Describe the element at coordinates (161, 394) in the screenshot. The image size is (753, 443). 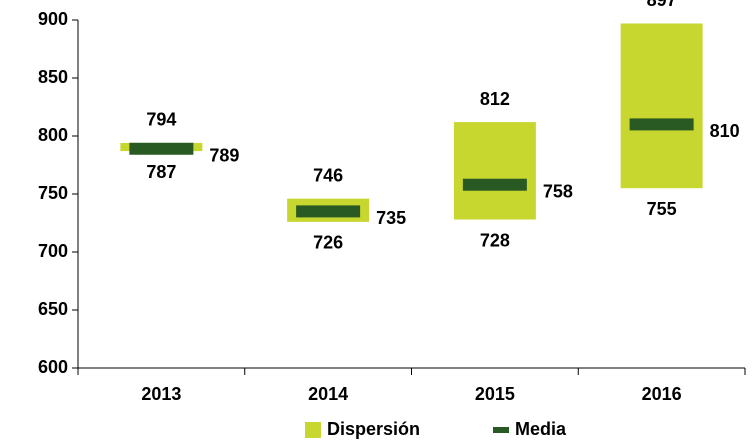
I see `x-tick-label: 2013` at that location.